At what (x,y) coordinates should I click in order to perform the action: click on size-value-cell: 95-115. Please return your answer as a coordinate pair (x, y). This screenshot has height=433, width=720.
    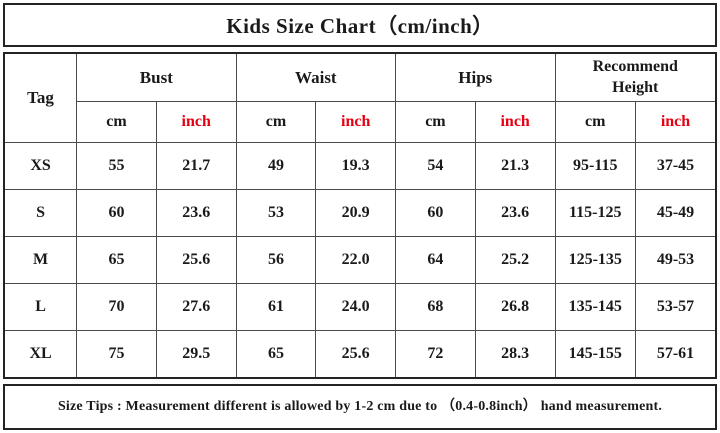
    Looking at the image, I should click on (595, 166).